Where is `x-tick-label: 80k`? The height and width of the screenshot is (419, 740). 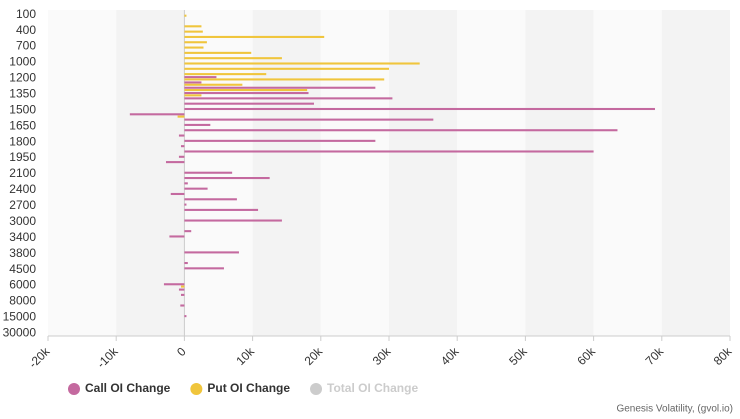 x-tick-label: 80k is located at coordinates (723, 356).